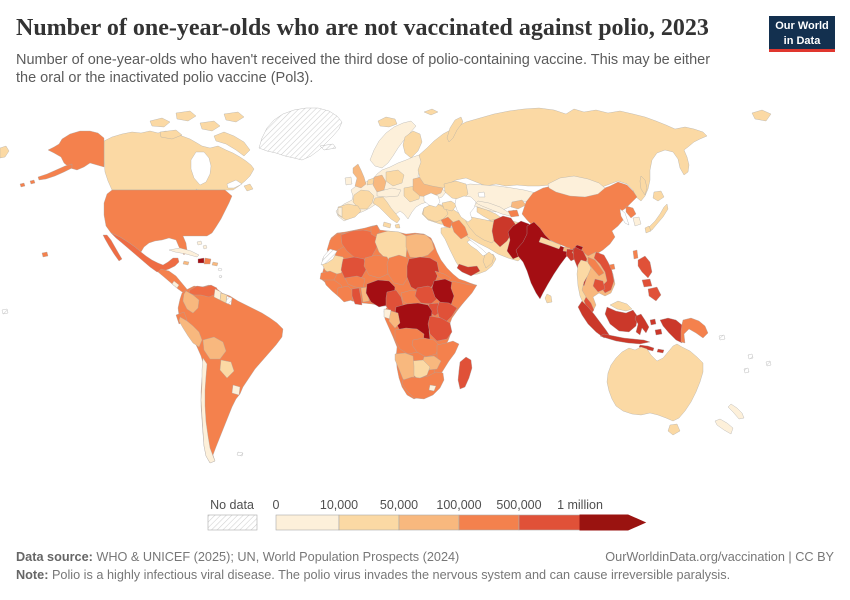 This screenshot has width=850, height=600. What do you see at coordinates (339, 505) in the screenshot?
I see `svg-text: 10,000` at bounding box center [339, 505].